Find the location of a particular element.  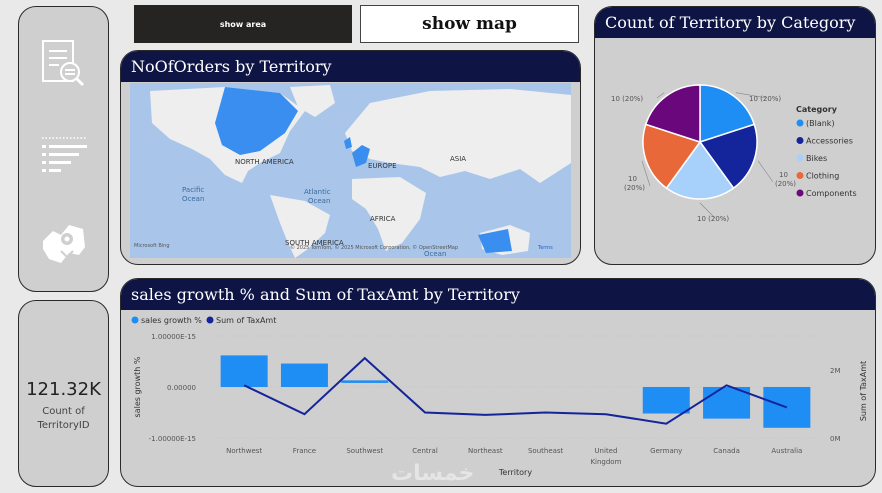

map-land-eurasia is located at coordinates (458, 136).